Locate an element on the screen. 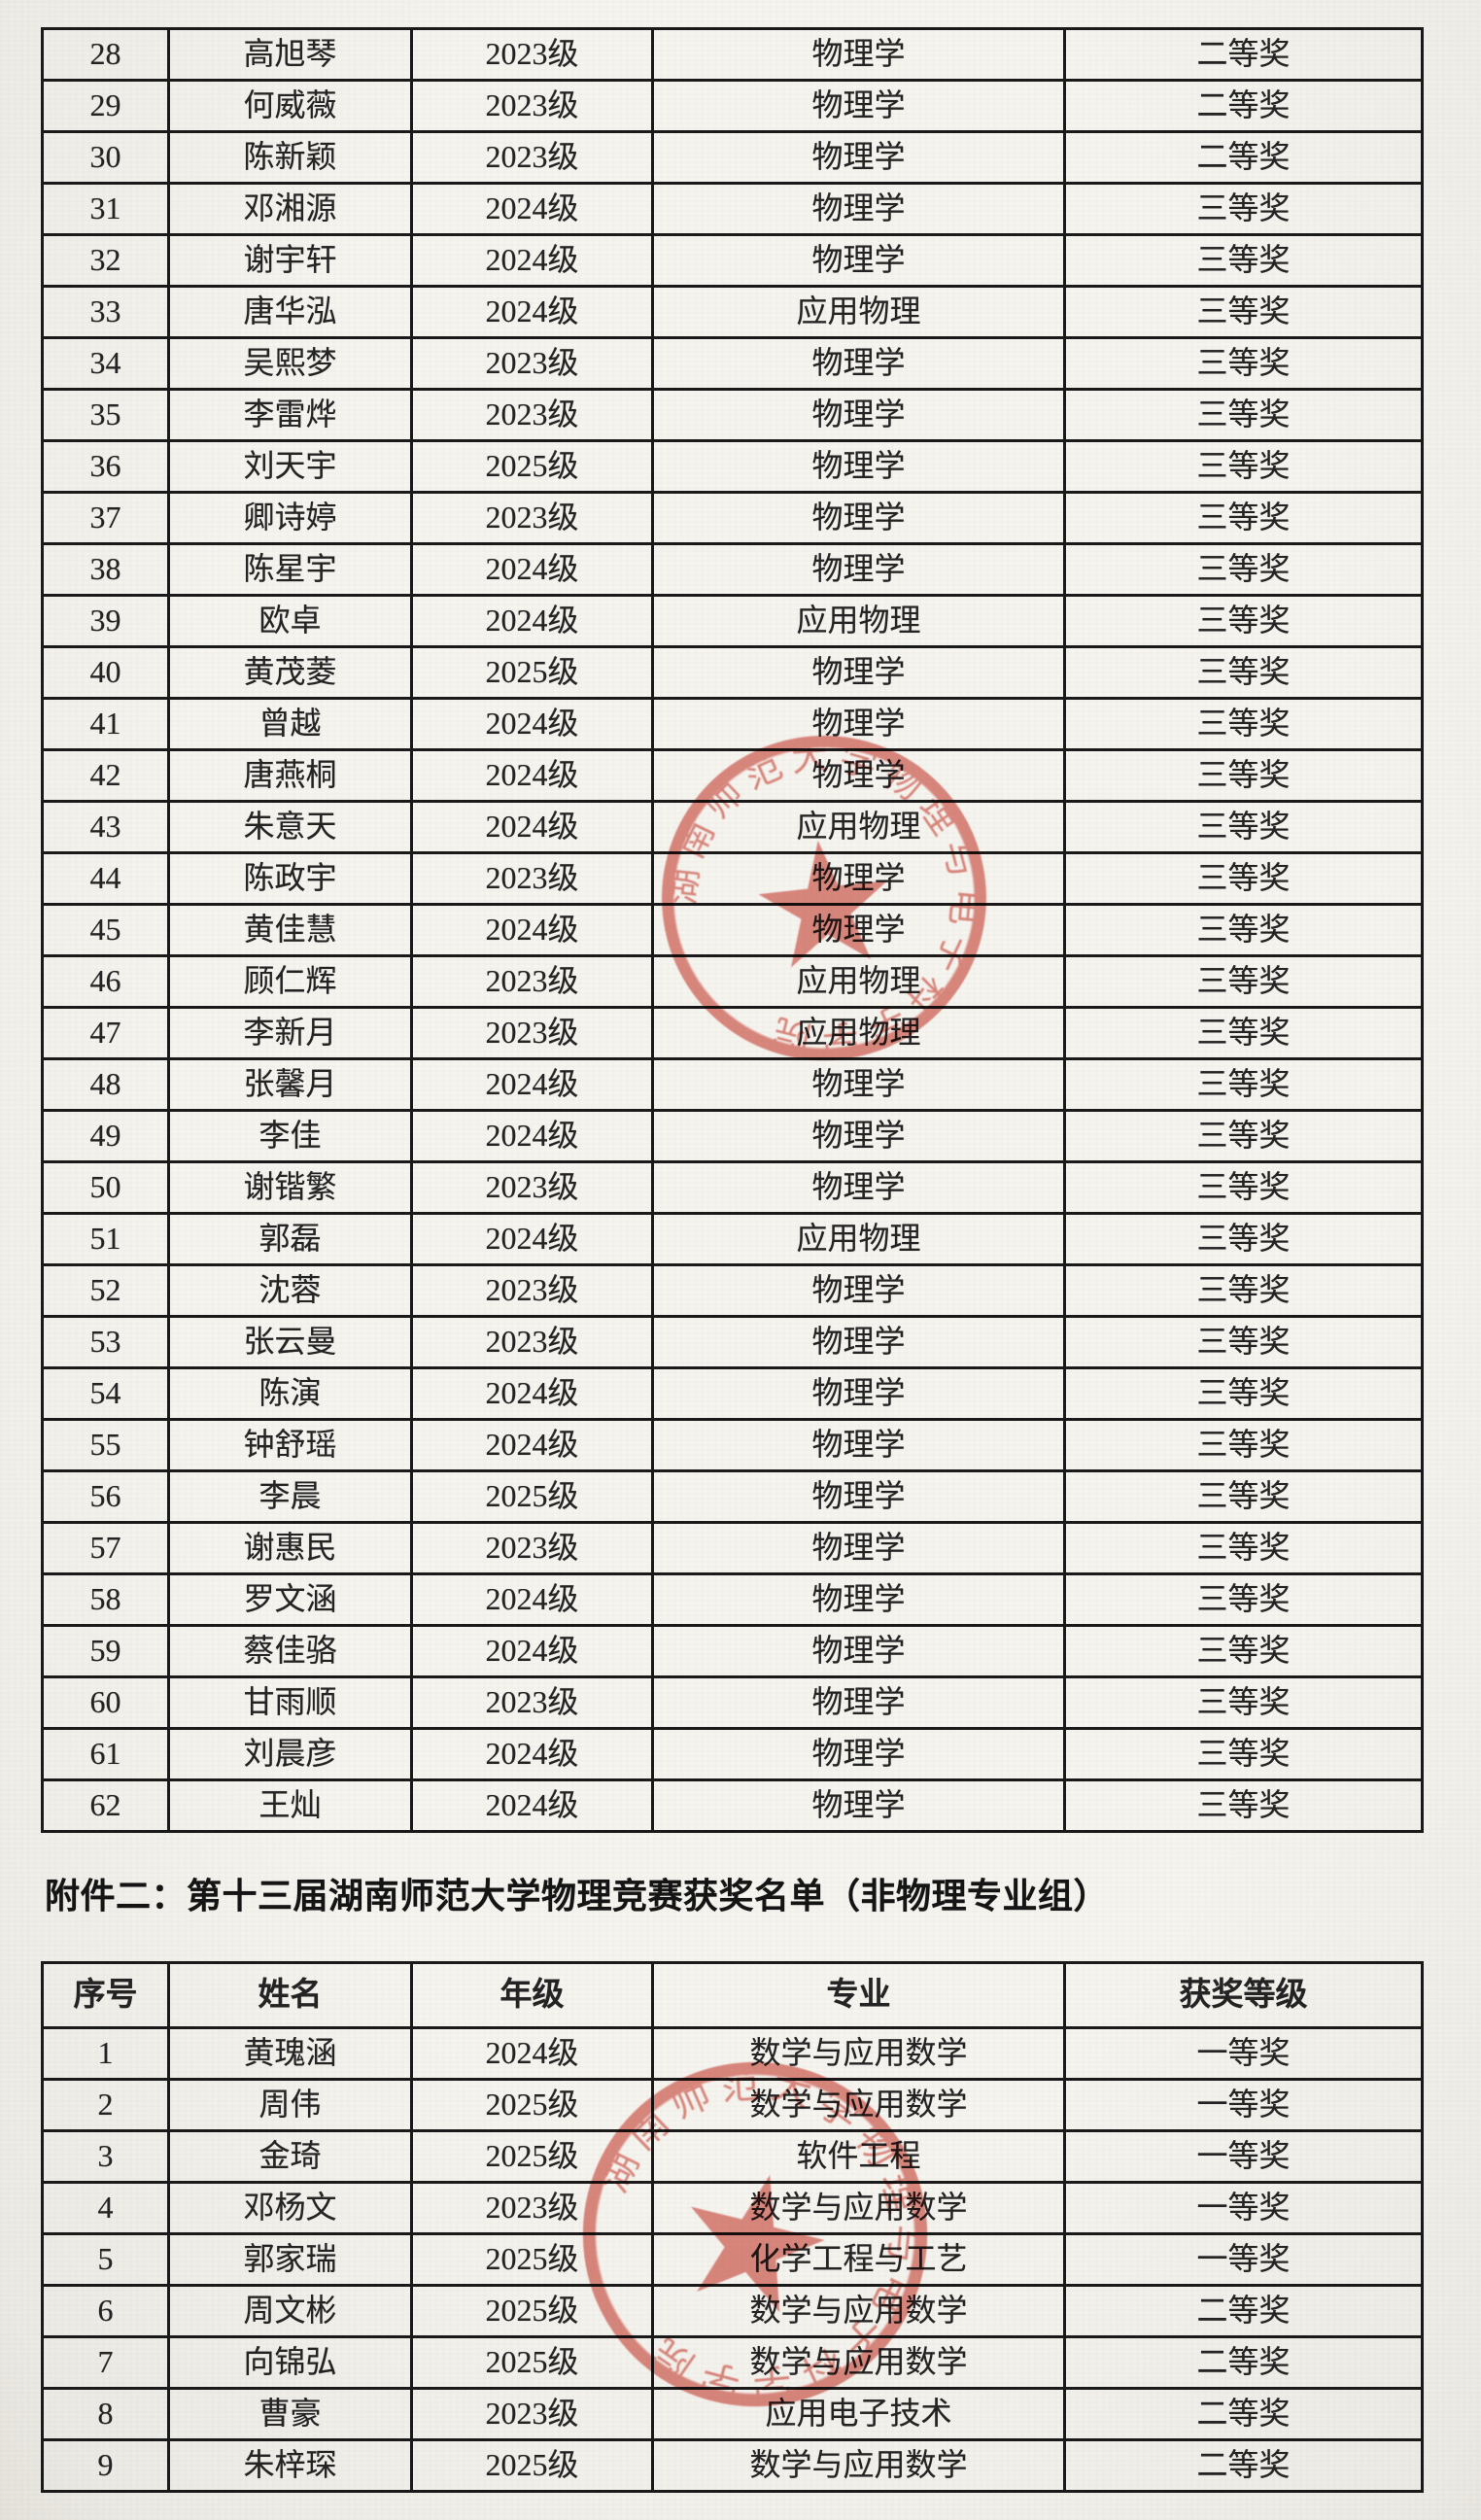 The height and width of the screenshot is (2520, 1481). table-cell: 陈星宇 is located at coordinates (290, 569).